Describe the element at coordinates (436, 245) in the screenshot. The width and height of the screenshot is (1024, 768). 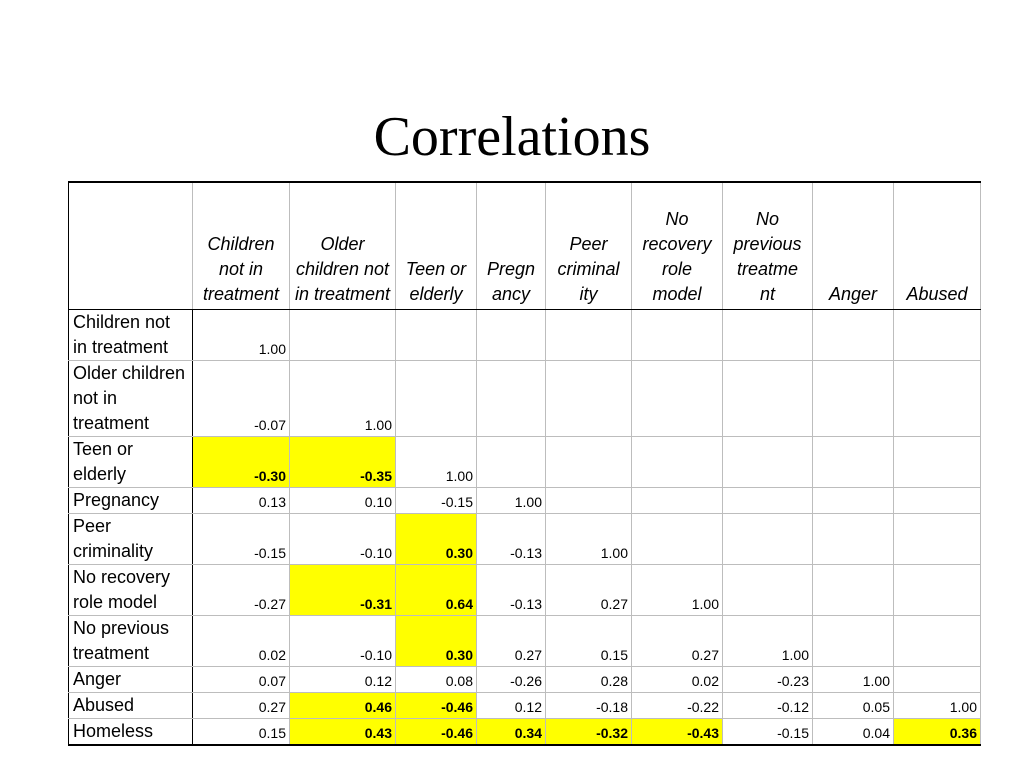
I see `column-header-teen-or-elderly: Teen or elderly` at that location.